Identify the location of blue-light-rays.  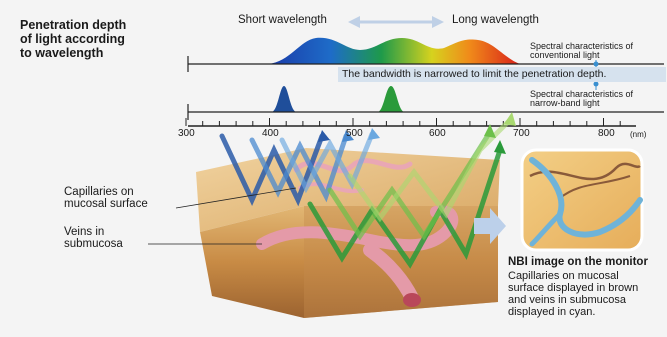
(297, 169).